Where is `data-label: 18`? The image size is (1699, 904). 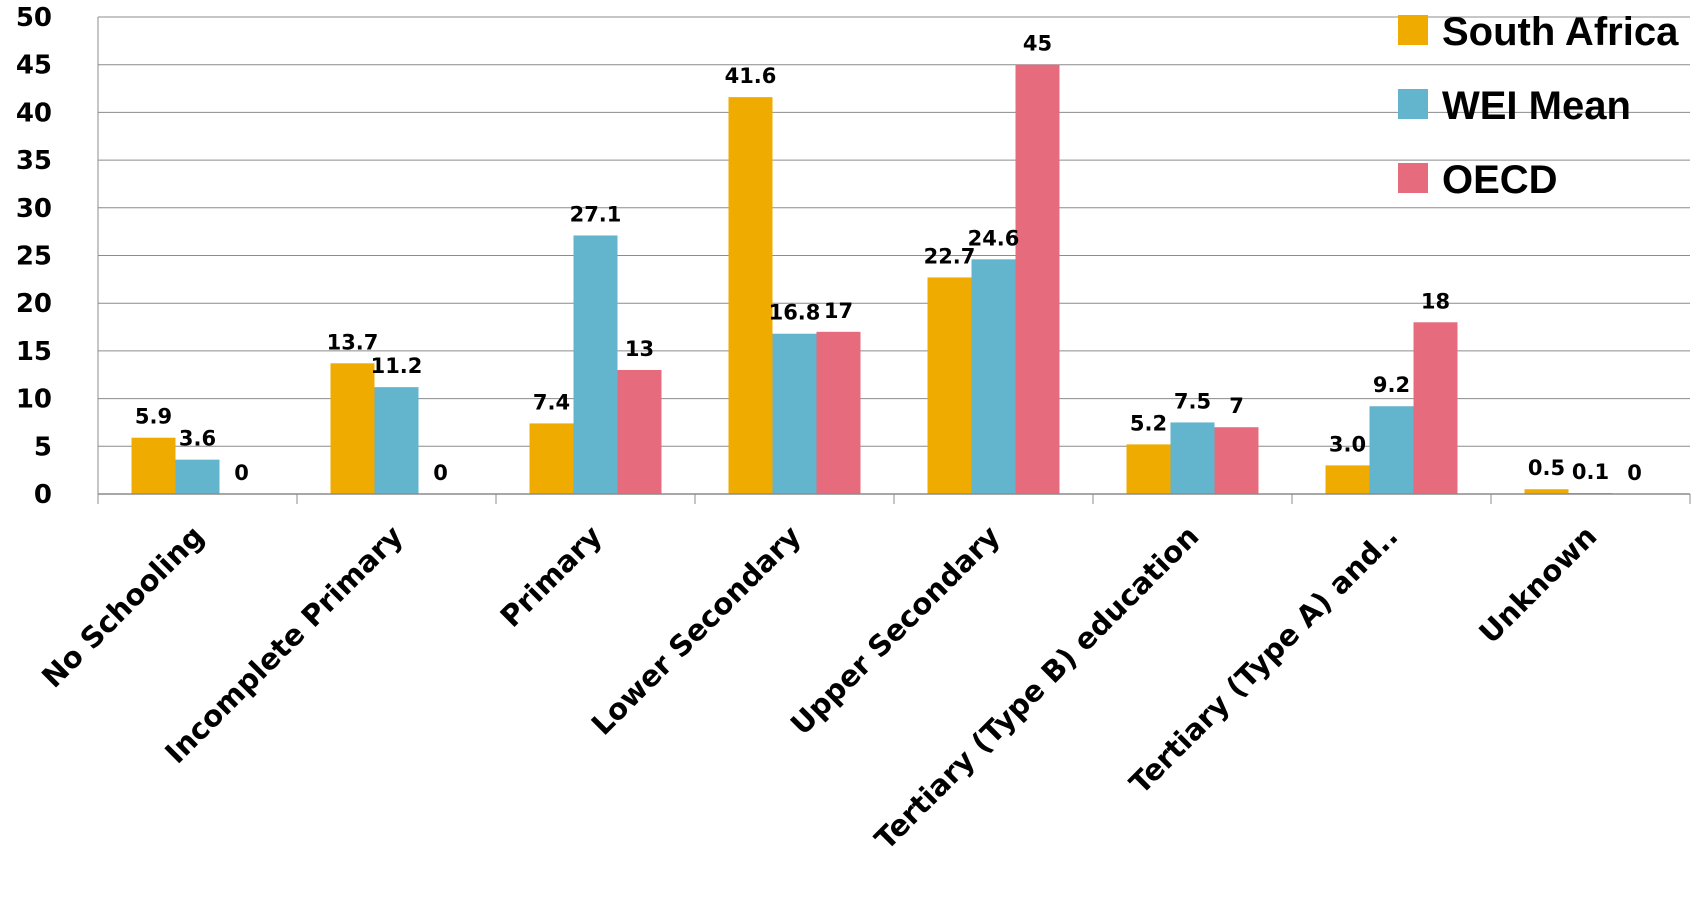
data-label: 18 is located at coordinates (1435, 301).